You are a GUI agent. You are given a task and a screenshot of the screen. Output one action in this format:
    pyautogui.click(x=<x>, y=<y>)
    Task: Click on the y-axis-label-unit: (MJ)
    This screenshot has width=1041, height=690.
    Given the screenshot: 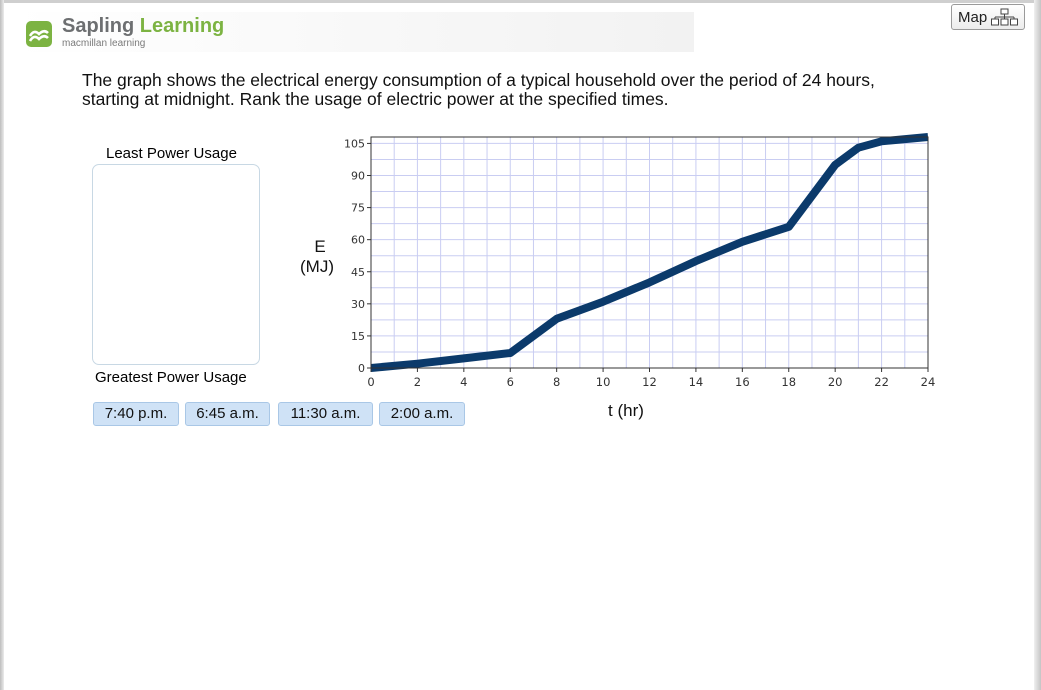 What is the action you would take?
    pyautogui.click(x=317, y=266)
    